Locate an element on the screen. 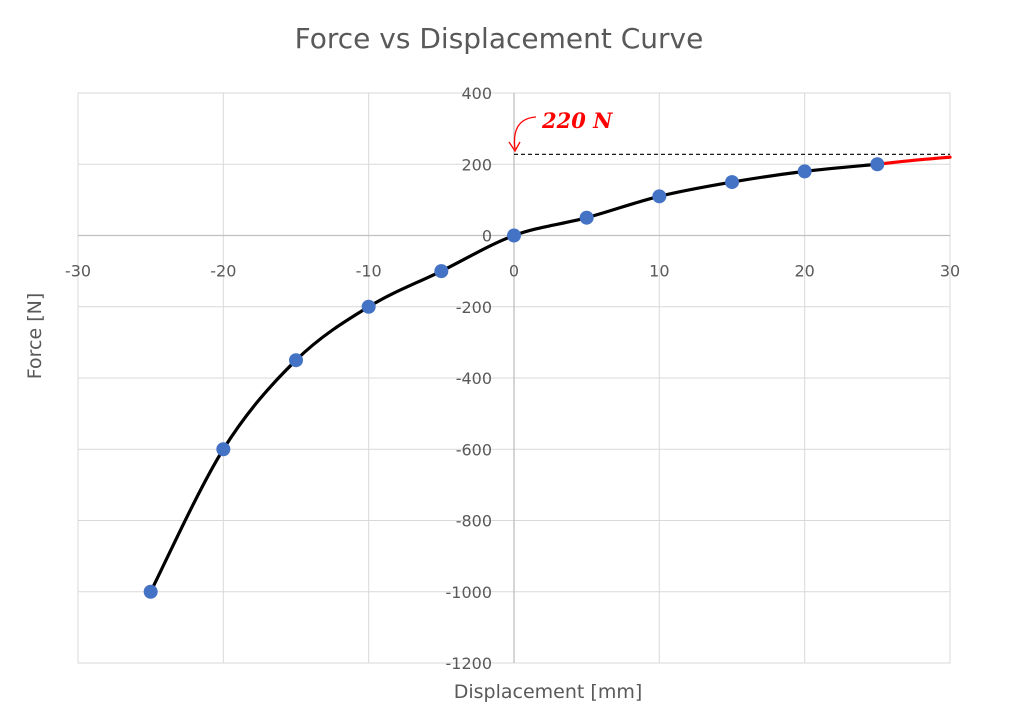 This screenshot has width=1024, height=726. annotation-layer: 220 N is located at coordinates (560, 130).